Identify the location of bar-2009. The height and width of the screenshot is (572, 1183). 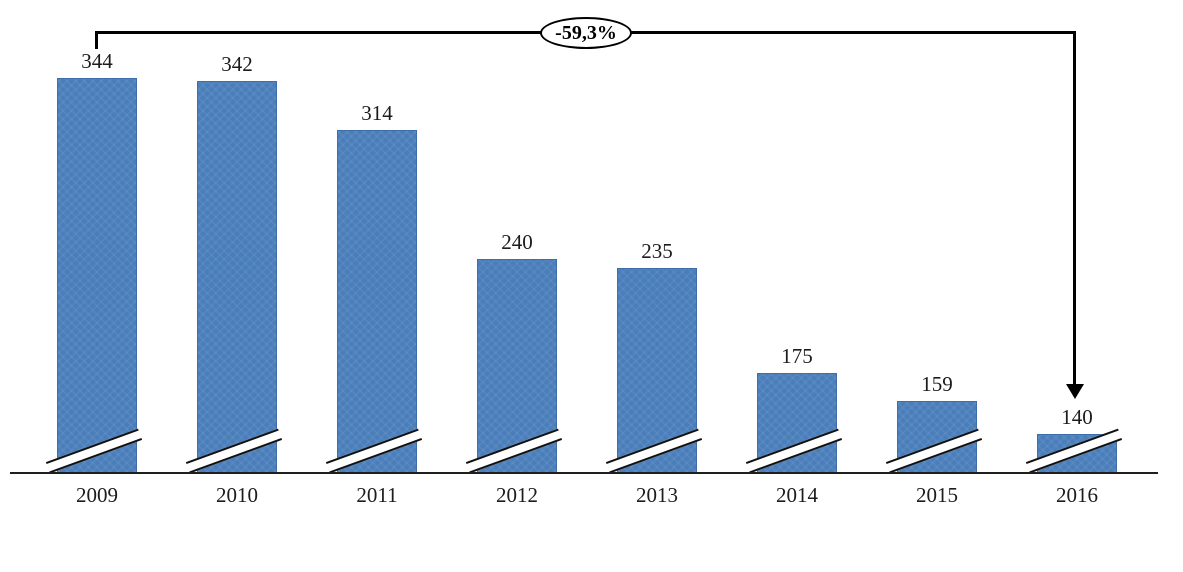
(97, 275).